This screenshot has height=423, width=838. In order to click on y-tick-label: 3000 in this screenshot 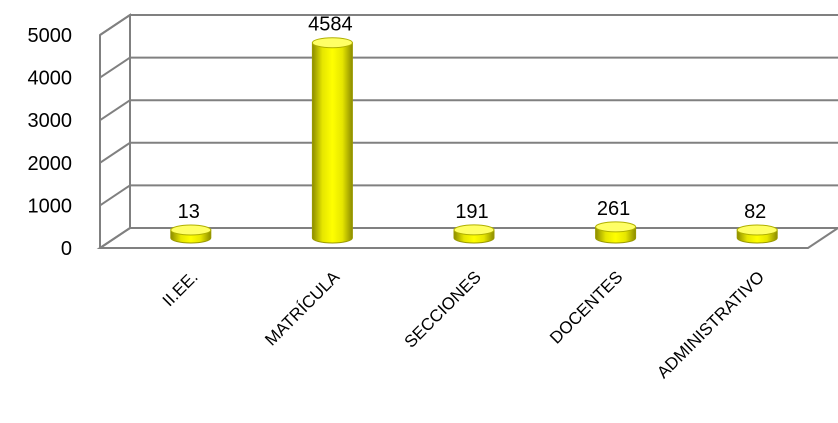, I will do `click(50, 121)`.